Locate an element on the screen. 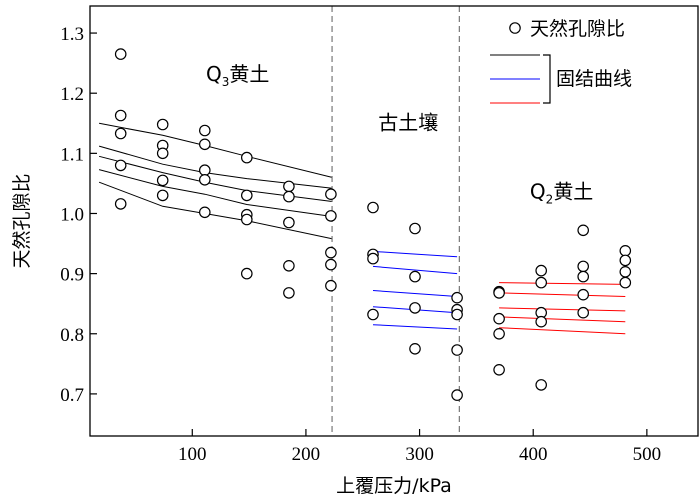 This screenshot has width=700, height=500. y-axis-title: 天然孔隙比 is located at coordinates (22, 220).